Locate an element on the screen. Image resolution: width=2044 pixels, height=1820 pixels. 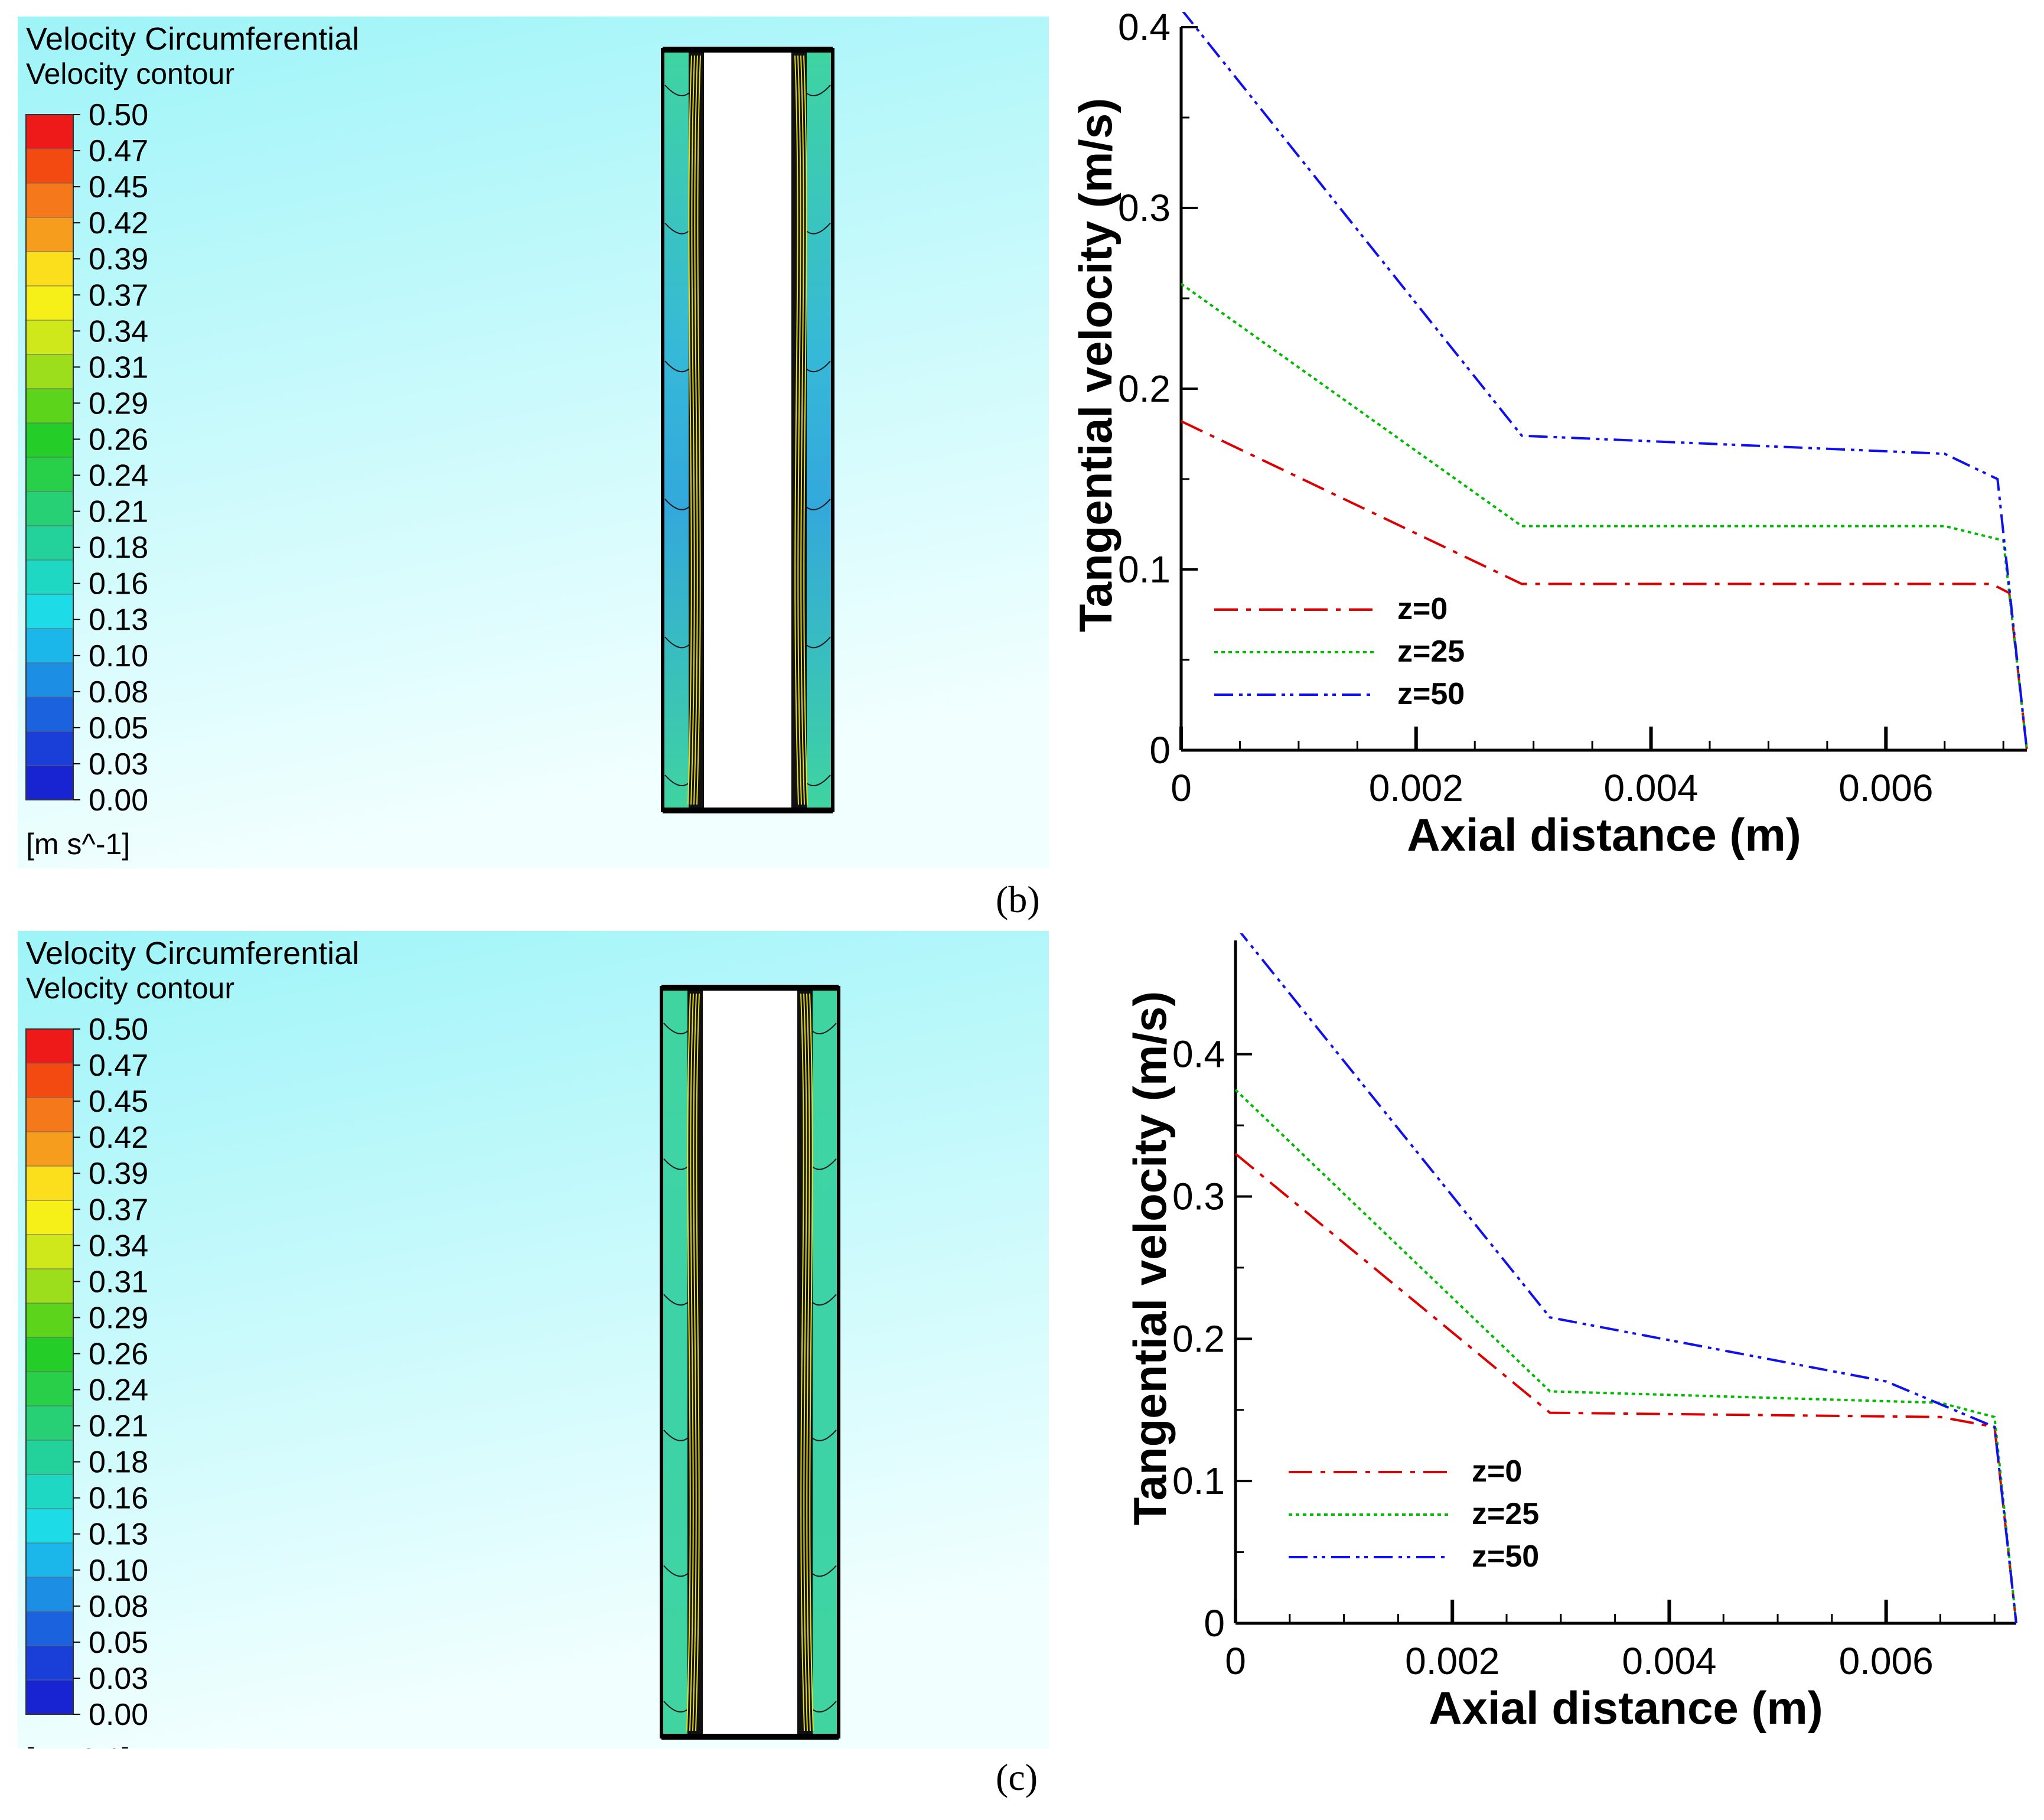
colorbar-tick-label: 0.03 is located at coordinates (118, 764).